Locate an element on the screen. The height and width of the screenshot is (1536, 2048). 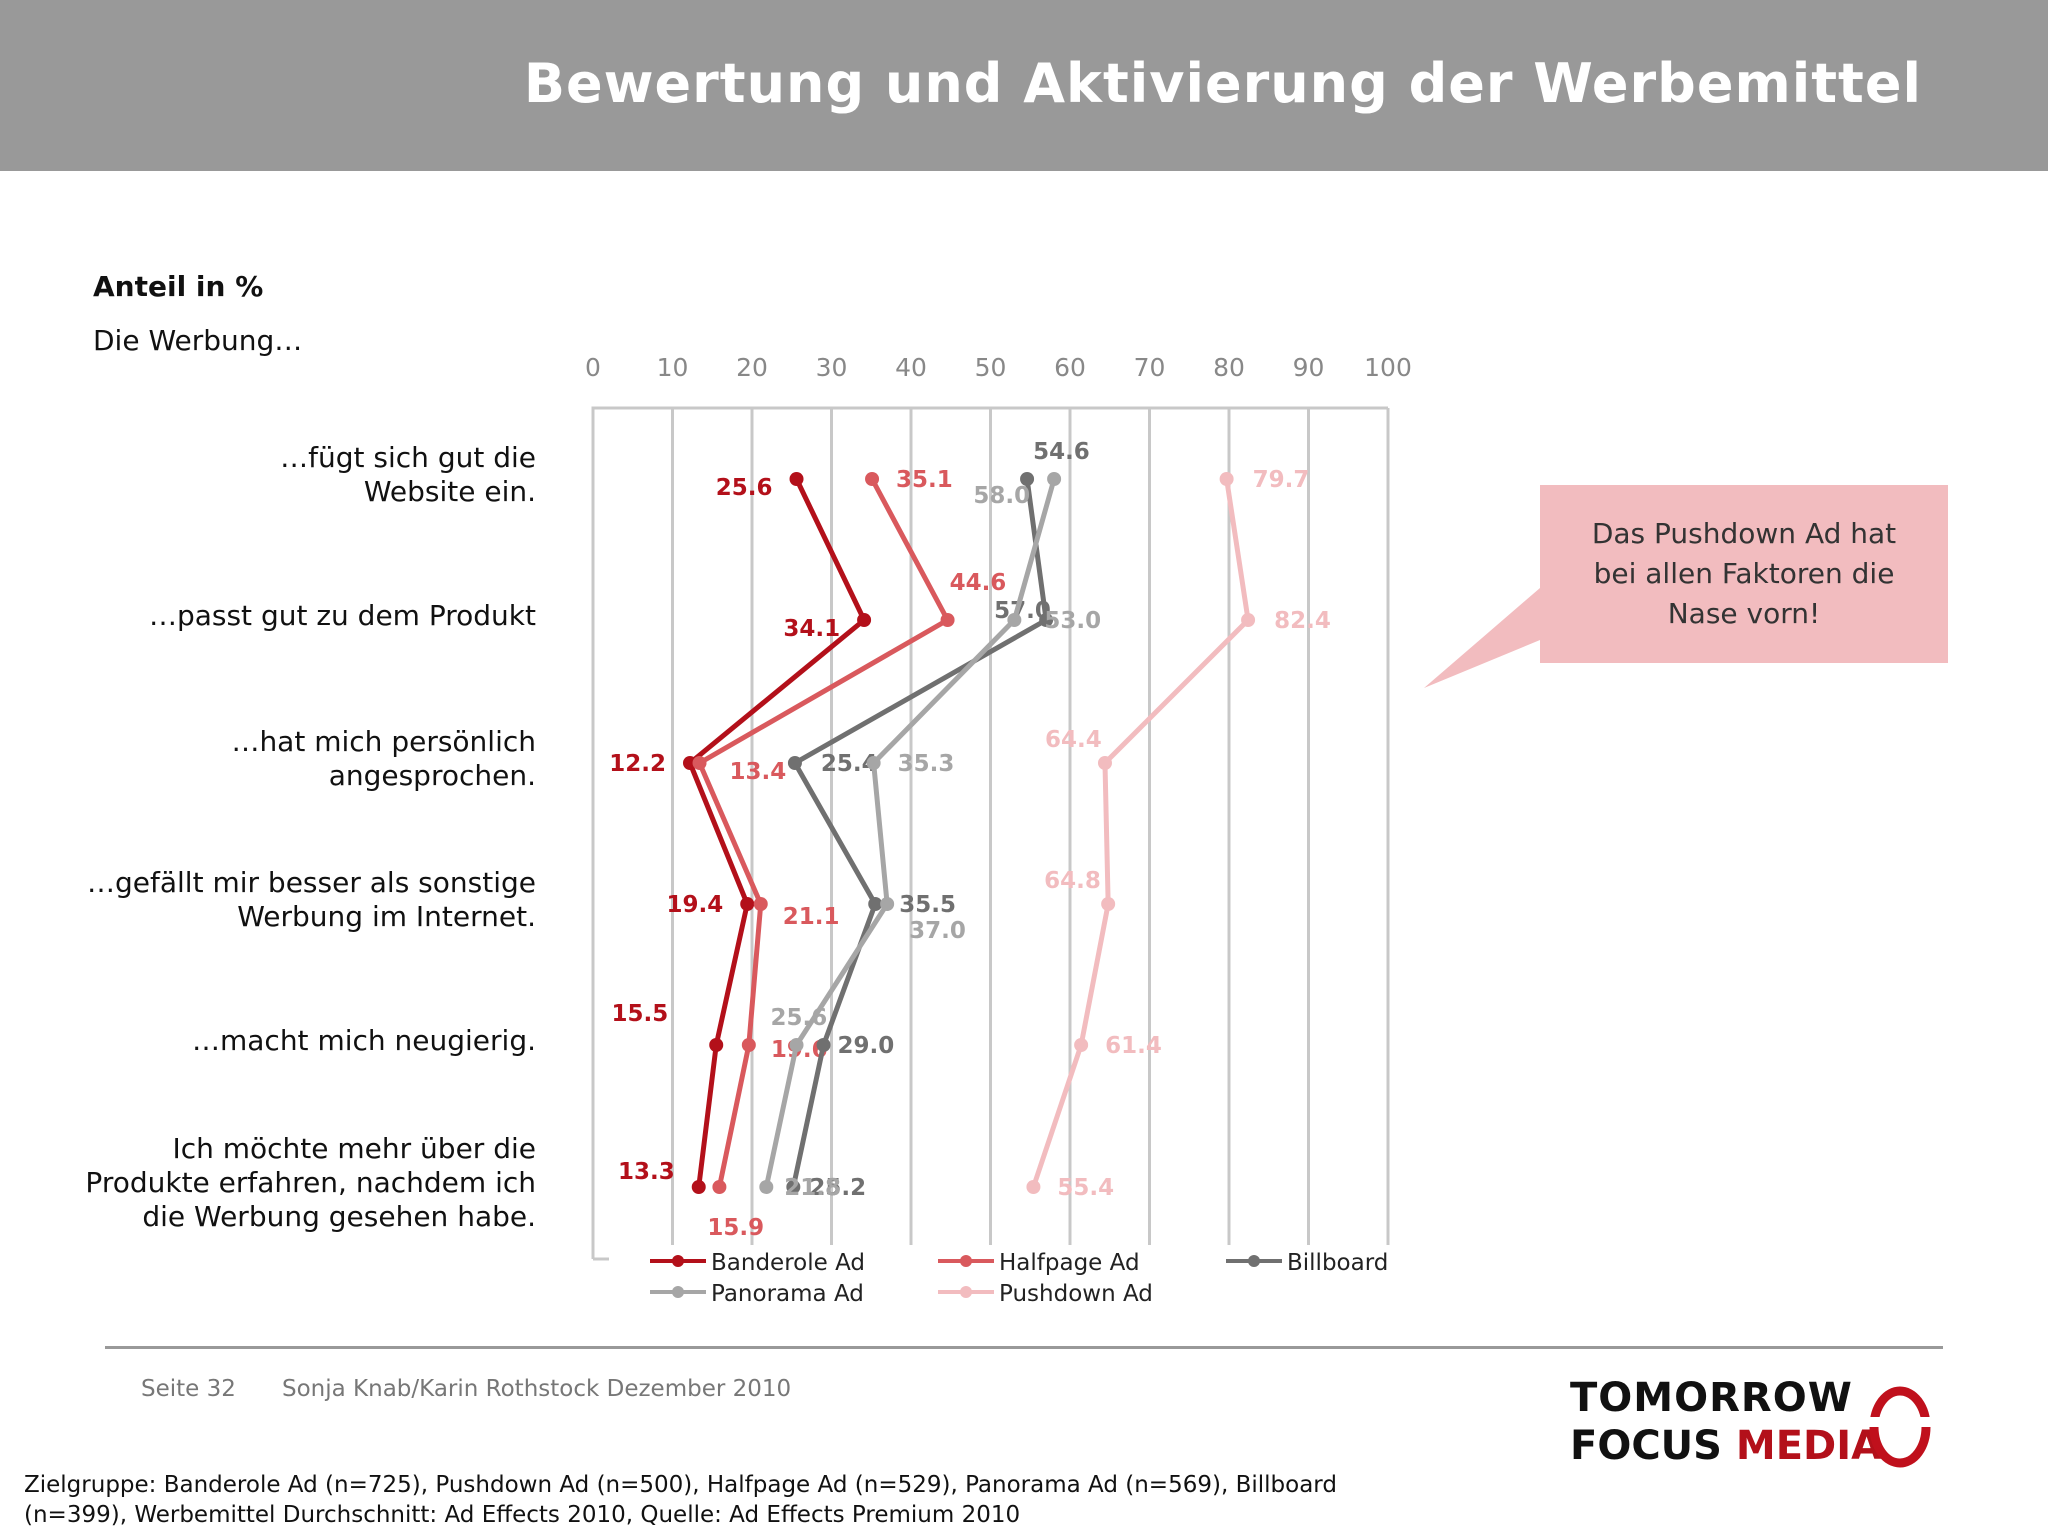
x-tick-label: 70 is located at coordinates (1150, 367).